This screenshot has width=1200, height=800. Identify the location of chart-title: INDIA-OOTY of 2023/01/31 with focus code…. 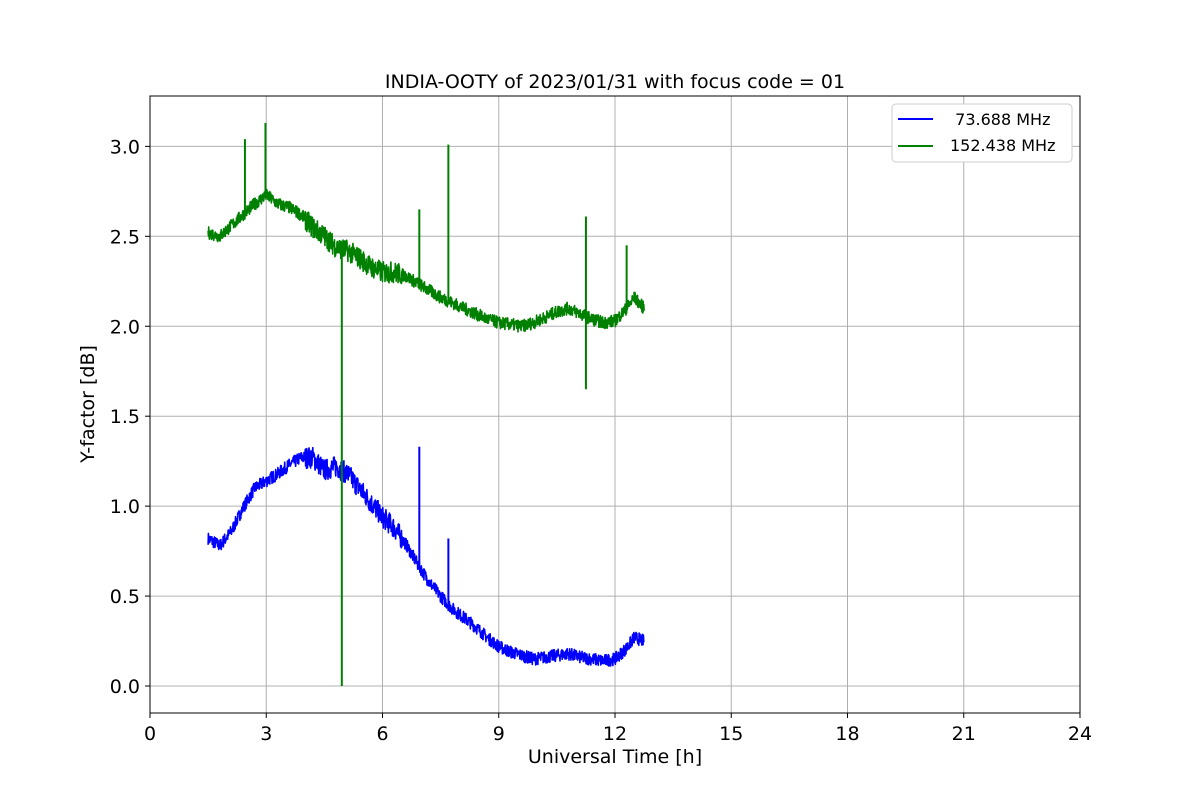
(615, 82).